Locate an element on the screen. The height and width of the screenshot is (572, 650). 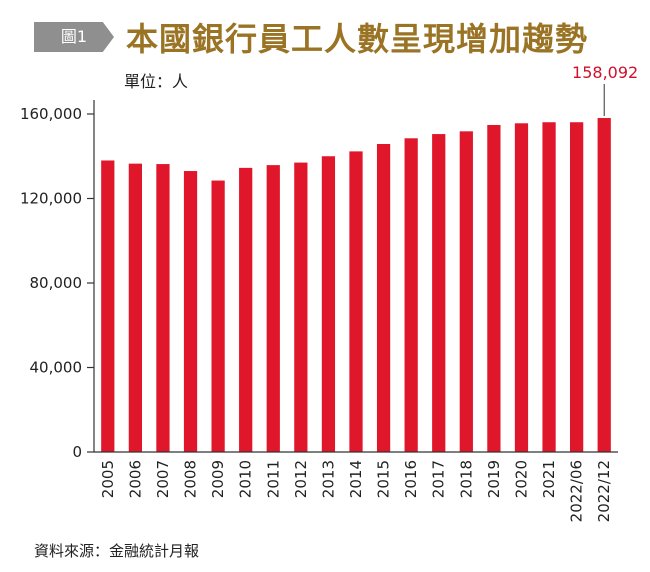
bar-2012 is located at coordinates (301, 307).